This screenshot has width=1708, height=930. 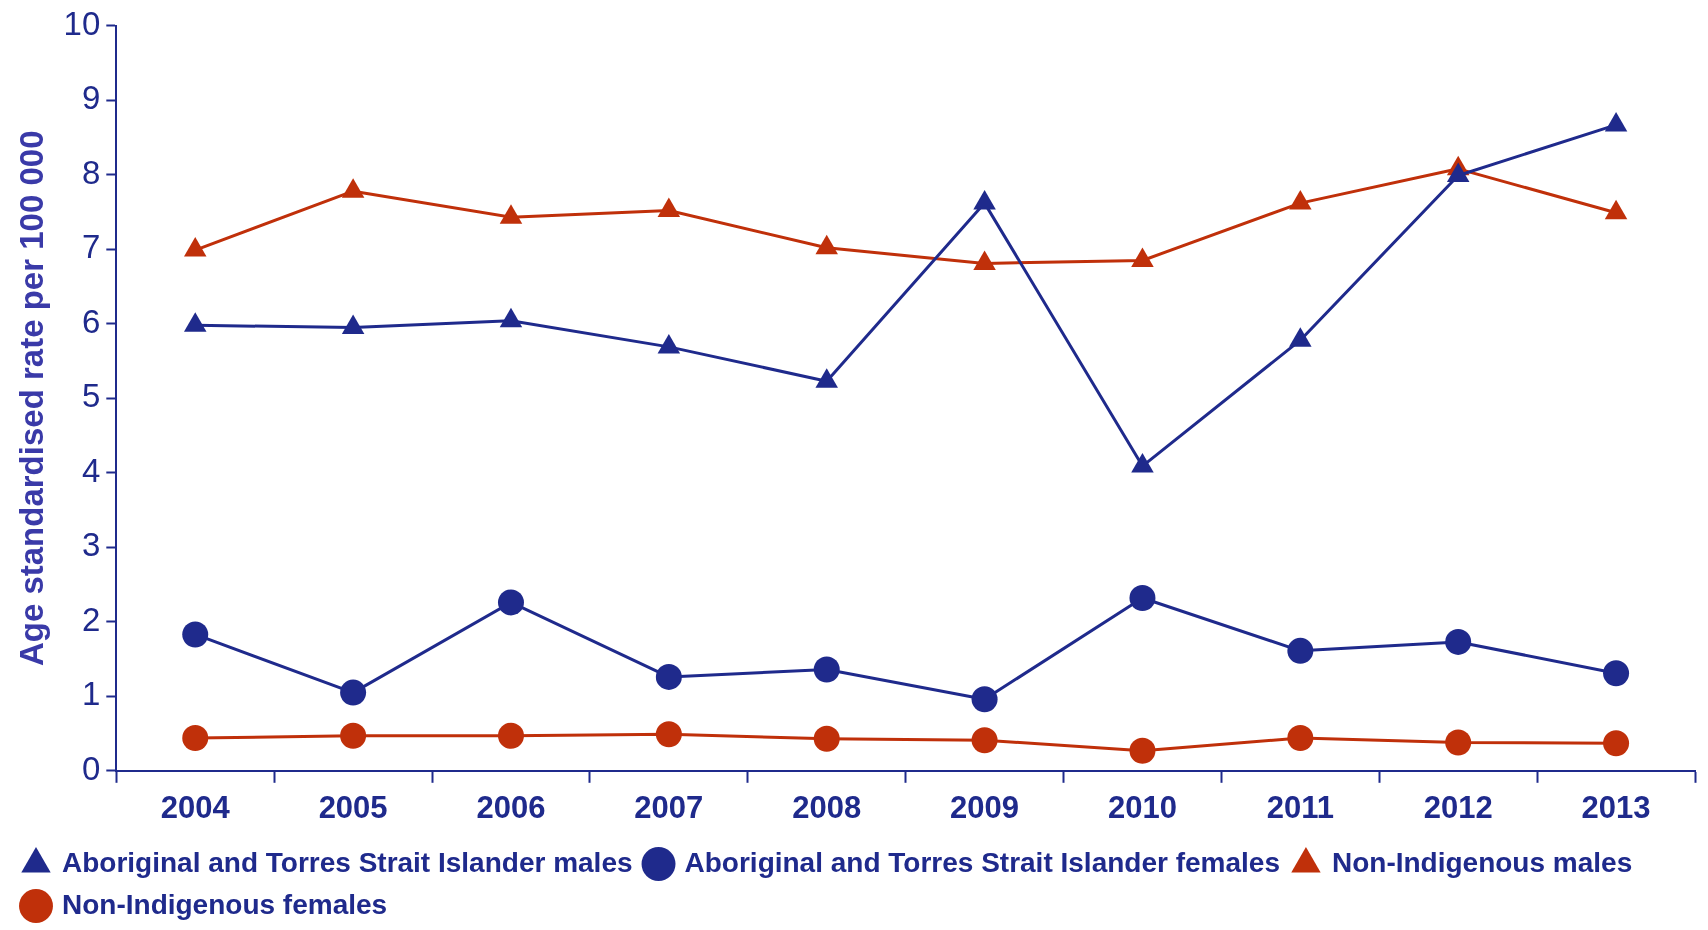 What do you see at coordinates (31, 398) in the screenshot?
I see `y-axis-title: Age standardised rate per 100 000` at bounding box center [31, 398].